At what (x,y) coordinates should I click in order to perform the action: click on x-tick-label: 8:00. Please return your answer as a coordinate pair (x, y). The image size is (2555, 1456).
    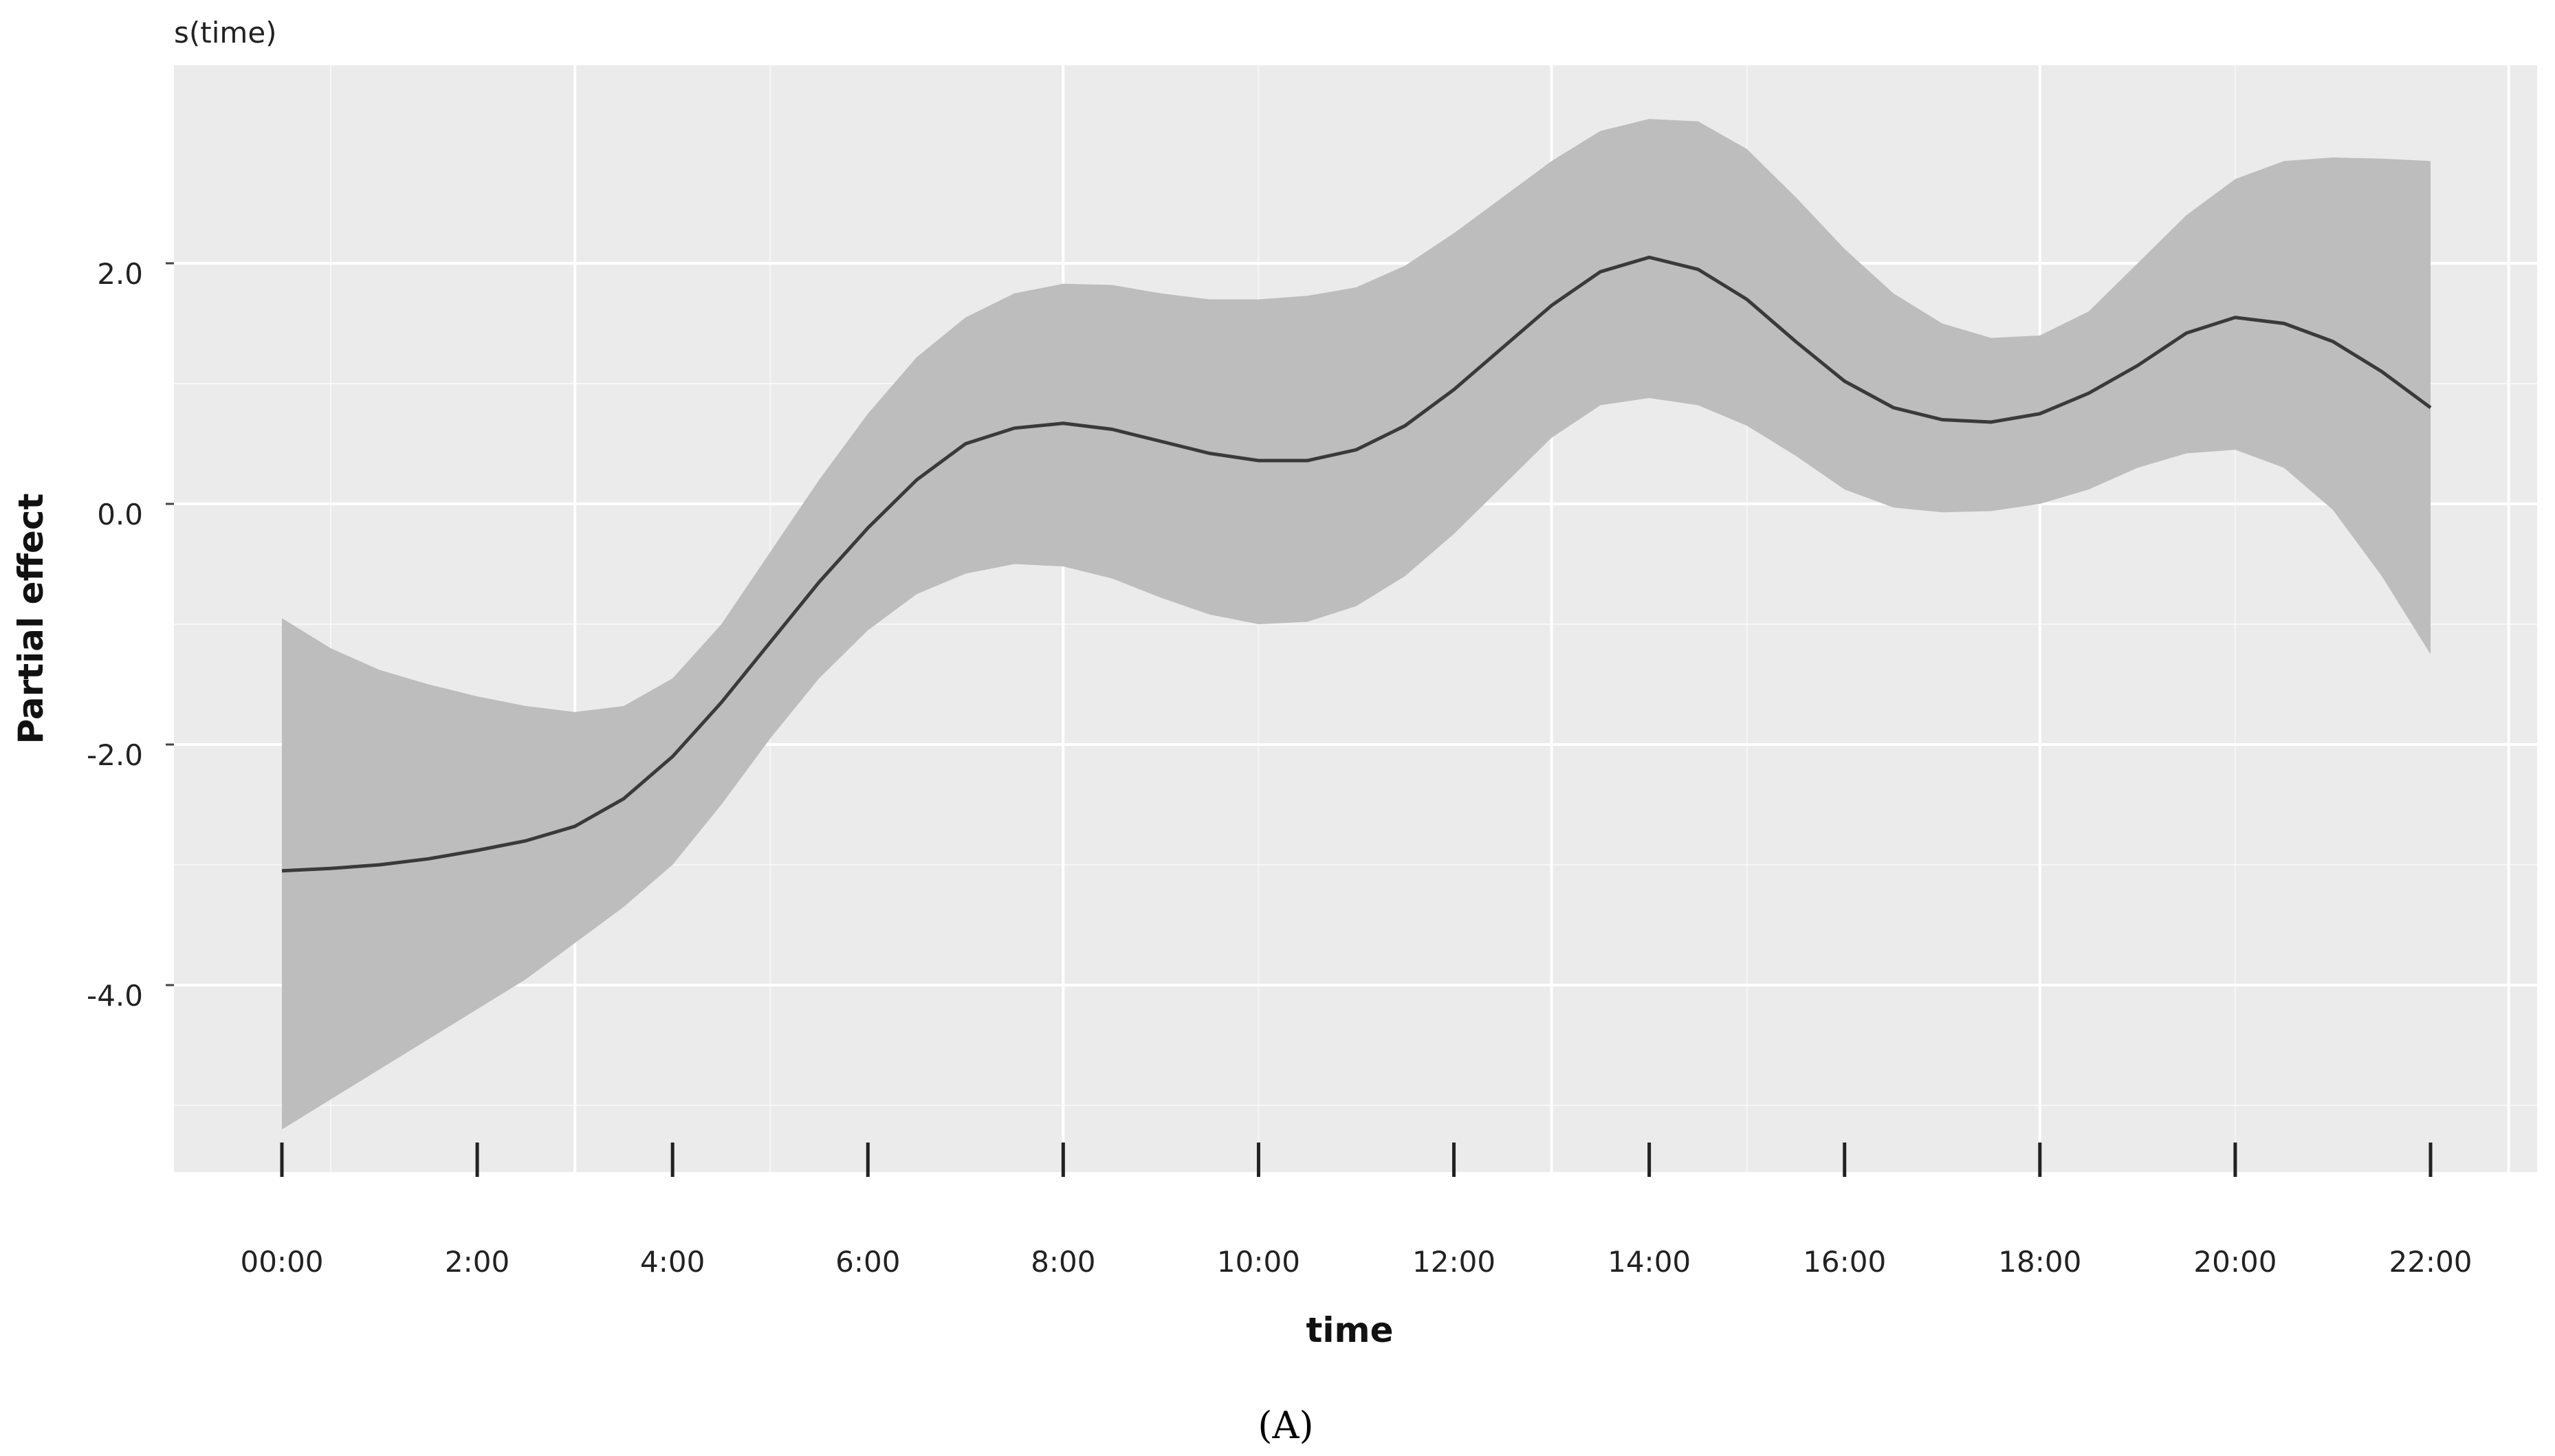
    Looking at the image, I should click on (1063, 1262).